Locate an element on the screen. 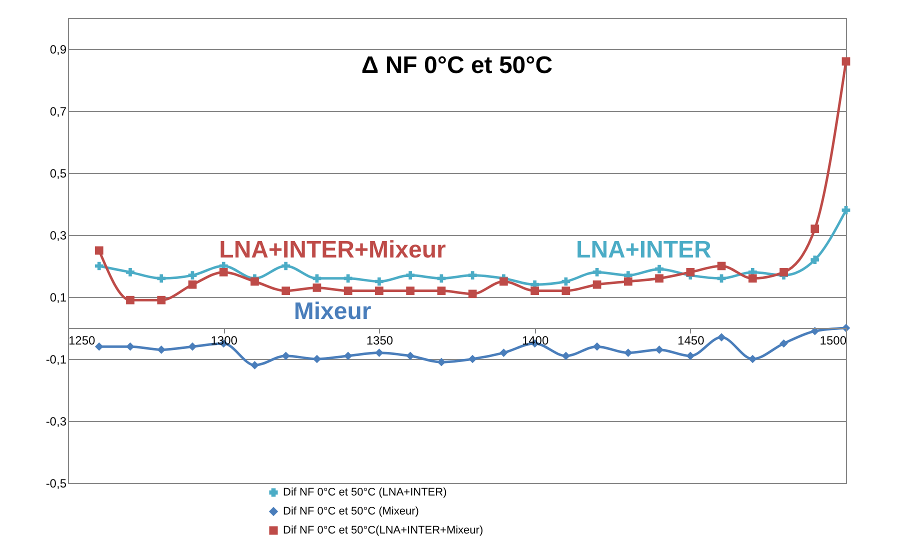 The image size is (918, 554). x-tick-label: 1450 is located at coordinates (691, 341).